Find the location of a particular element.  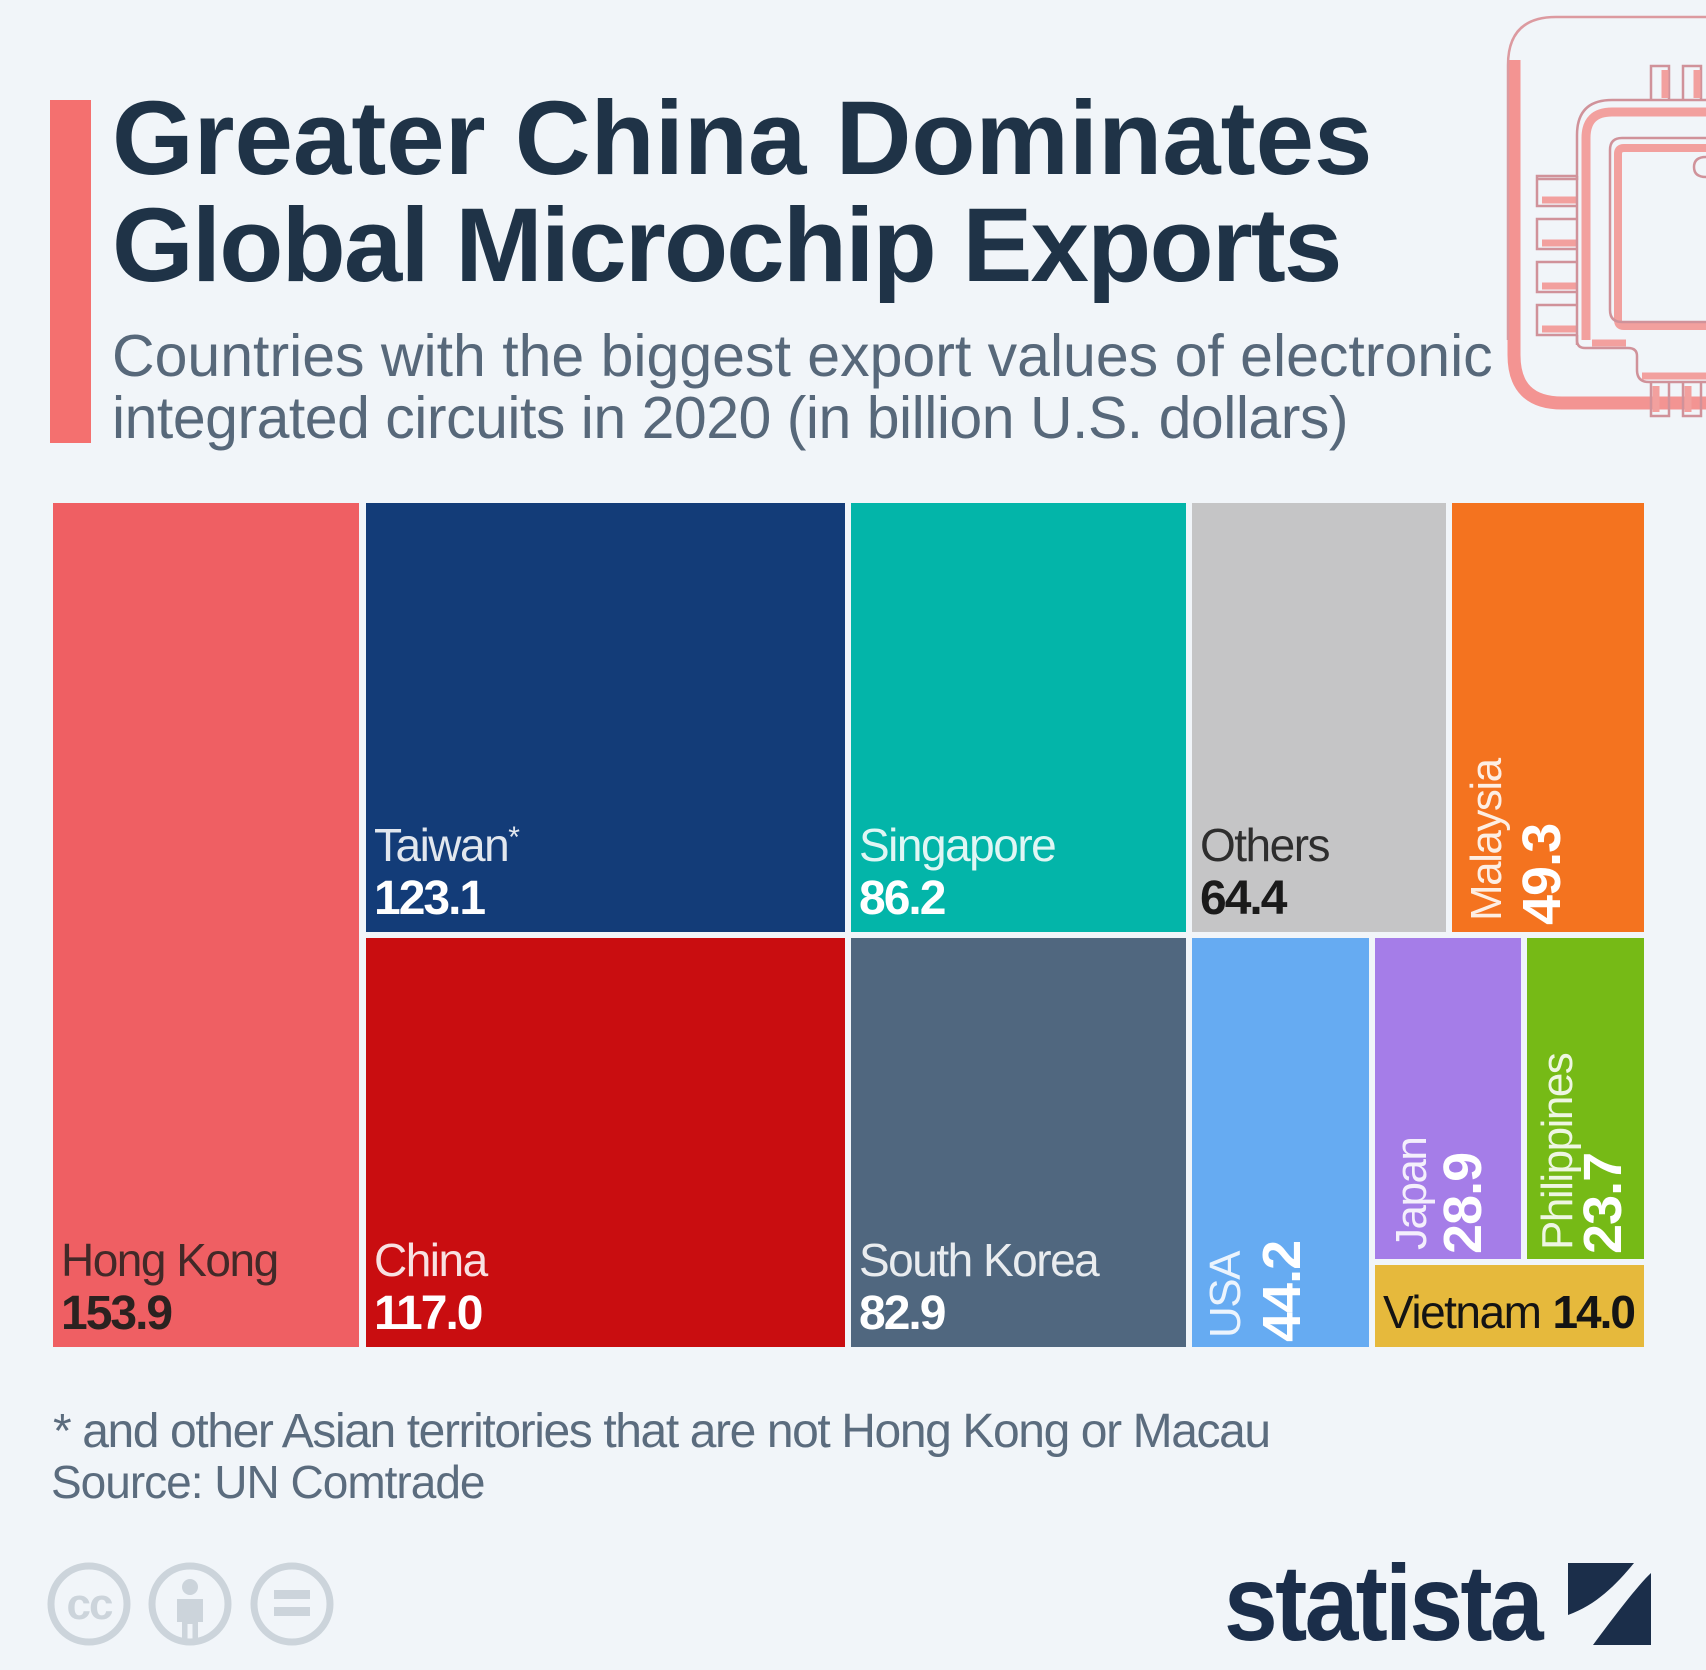

svg-text: cc is located at coordinates (90, 1604).